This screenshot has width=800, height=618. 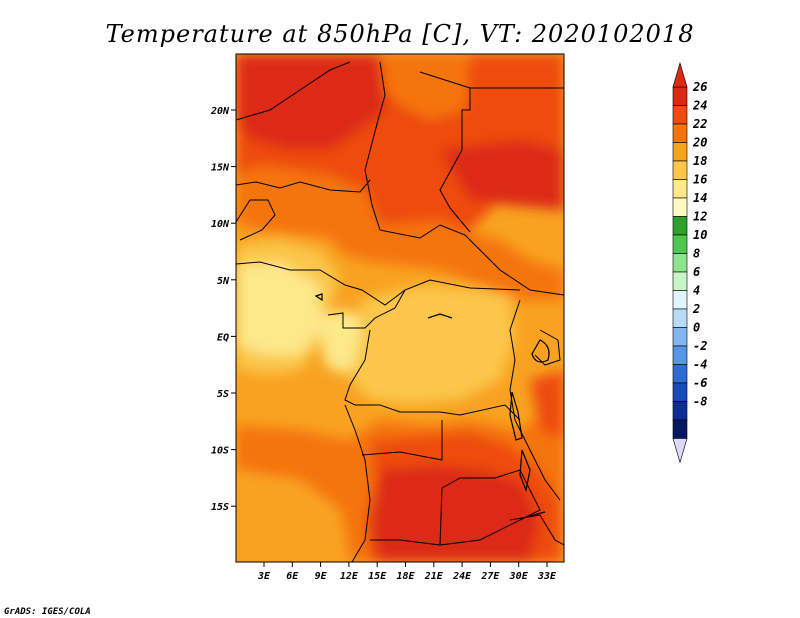 What do you see at coordinates (696, 309) in the screenshot?
I see `colorbar-label: 2` at bounding box center [696, 309].